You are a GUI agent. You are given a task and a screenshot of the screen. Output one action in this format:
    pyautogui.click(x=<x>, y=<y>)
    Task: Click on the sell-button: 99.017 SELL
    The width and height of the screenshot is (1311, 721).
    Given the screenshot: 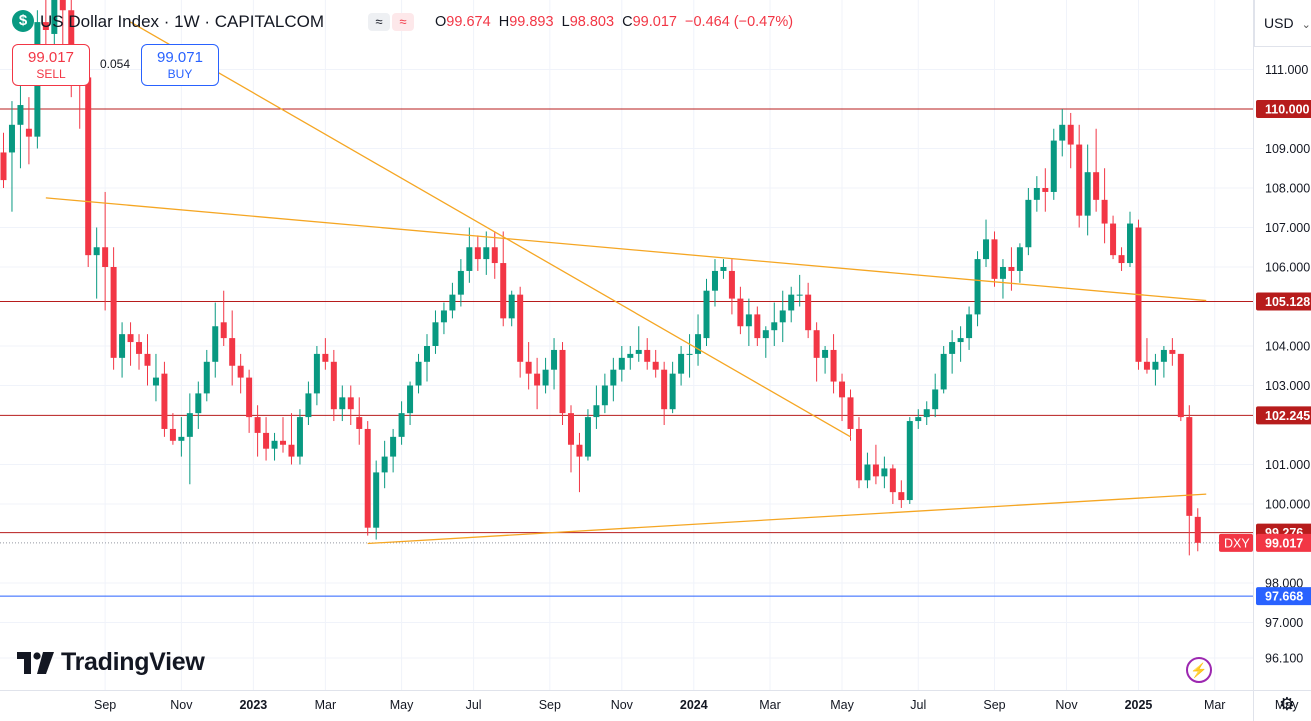 What is the action you would take?
    pyautogui.click(x=51, y=65)
    